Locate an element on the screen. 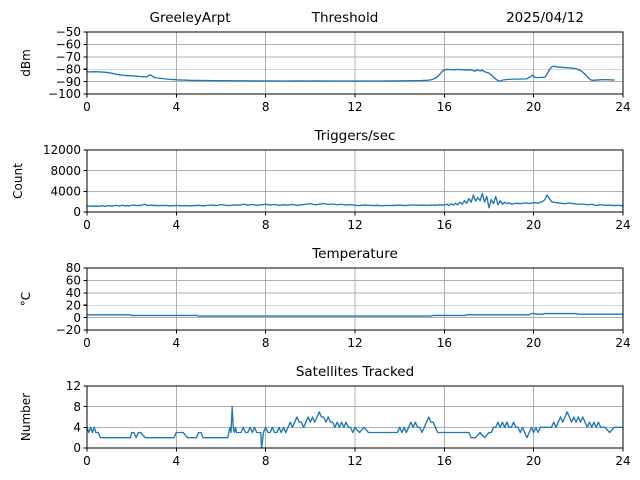 The image size is (640, 480). y-axis-label: Count is located at coordinates (18, 181).